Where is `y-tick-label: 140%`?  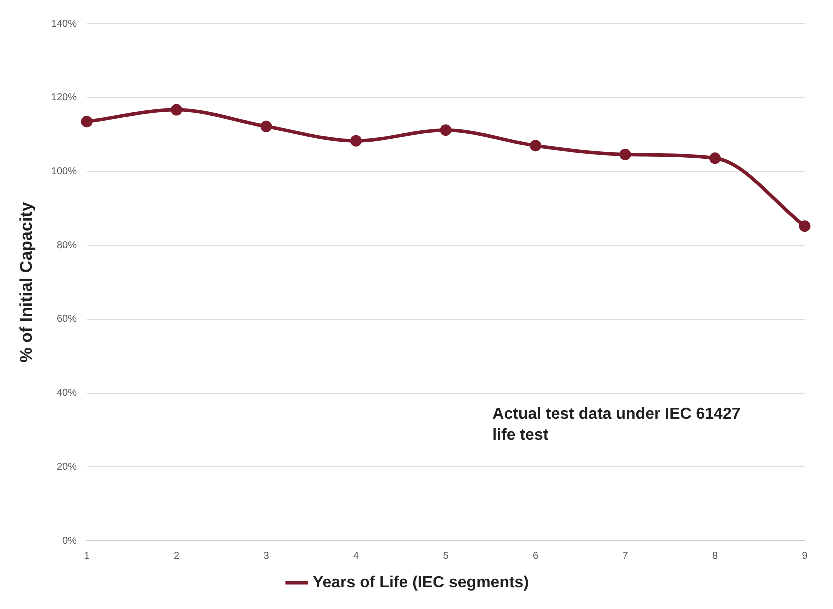 y-tick-label: 140% is located at coordinates (64, 24).